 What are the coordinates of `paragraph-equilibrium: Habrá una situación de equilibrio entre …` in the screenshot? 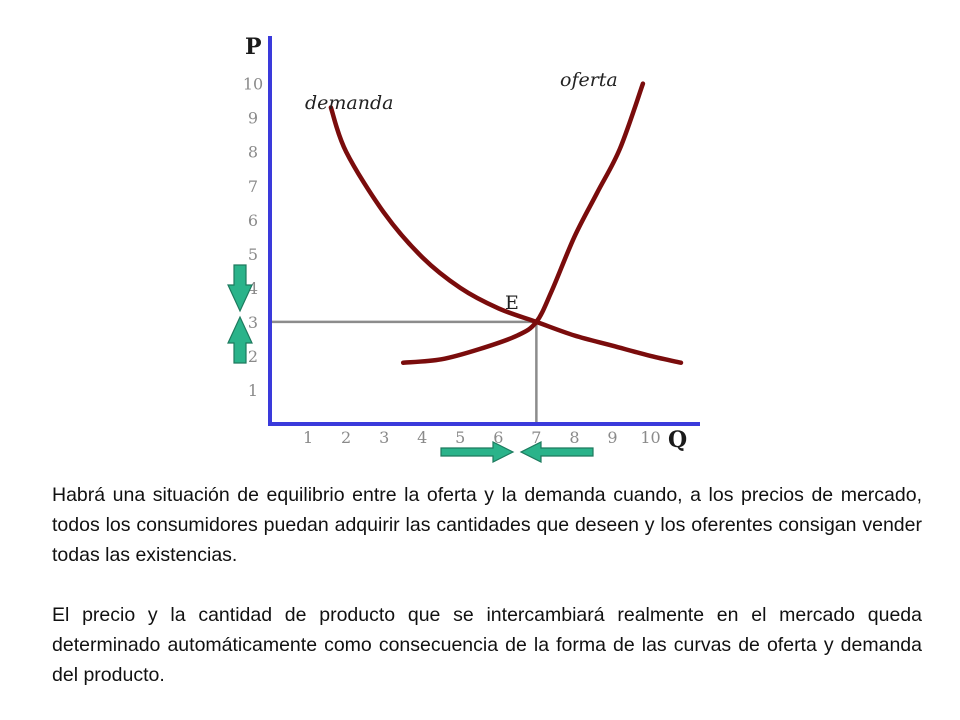 It's located at (487, 525).